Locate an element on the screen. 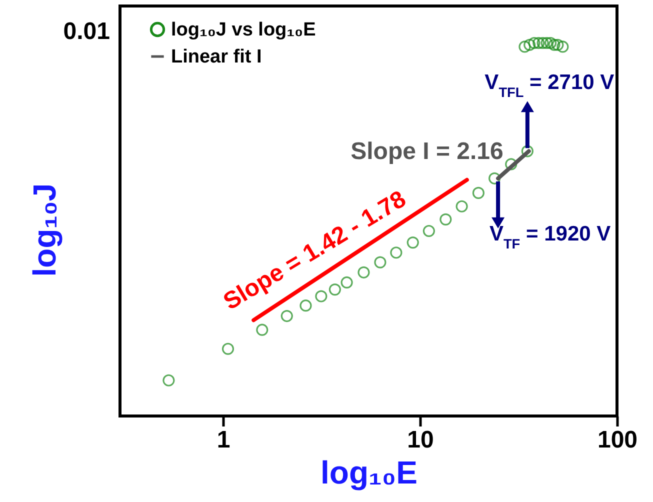 The height and width of the screenshot is (502, 653). x-tick-label: 1 is located at coordinates (223, 440).